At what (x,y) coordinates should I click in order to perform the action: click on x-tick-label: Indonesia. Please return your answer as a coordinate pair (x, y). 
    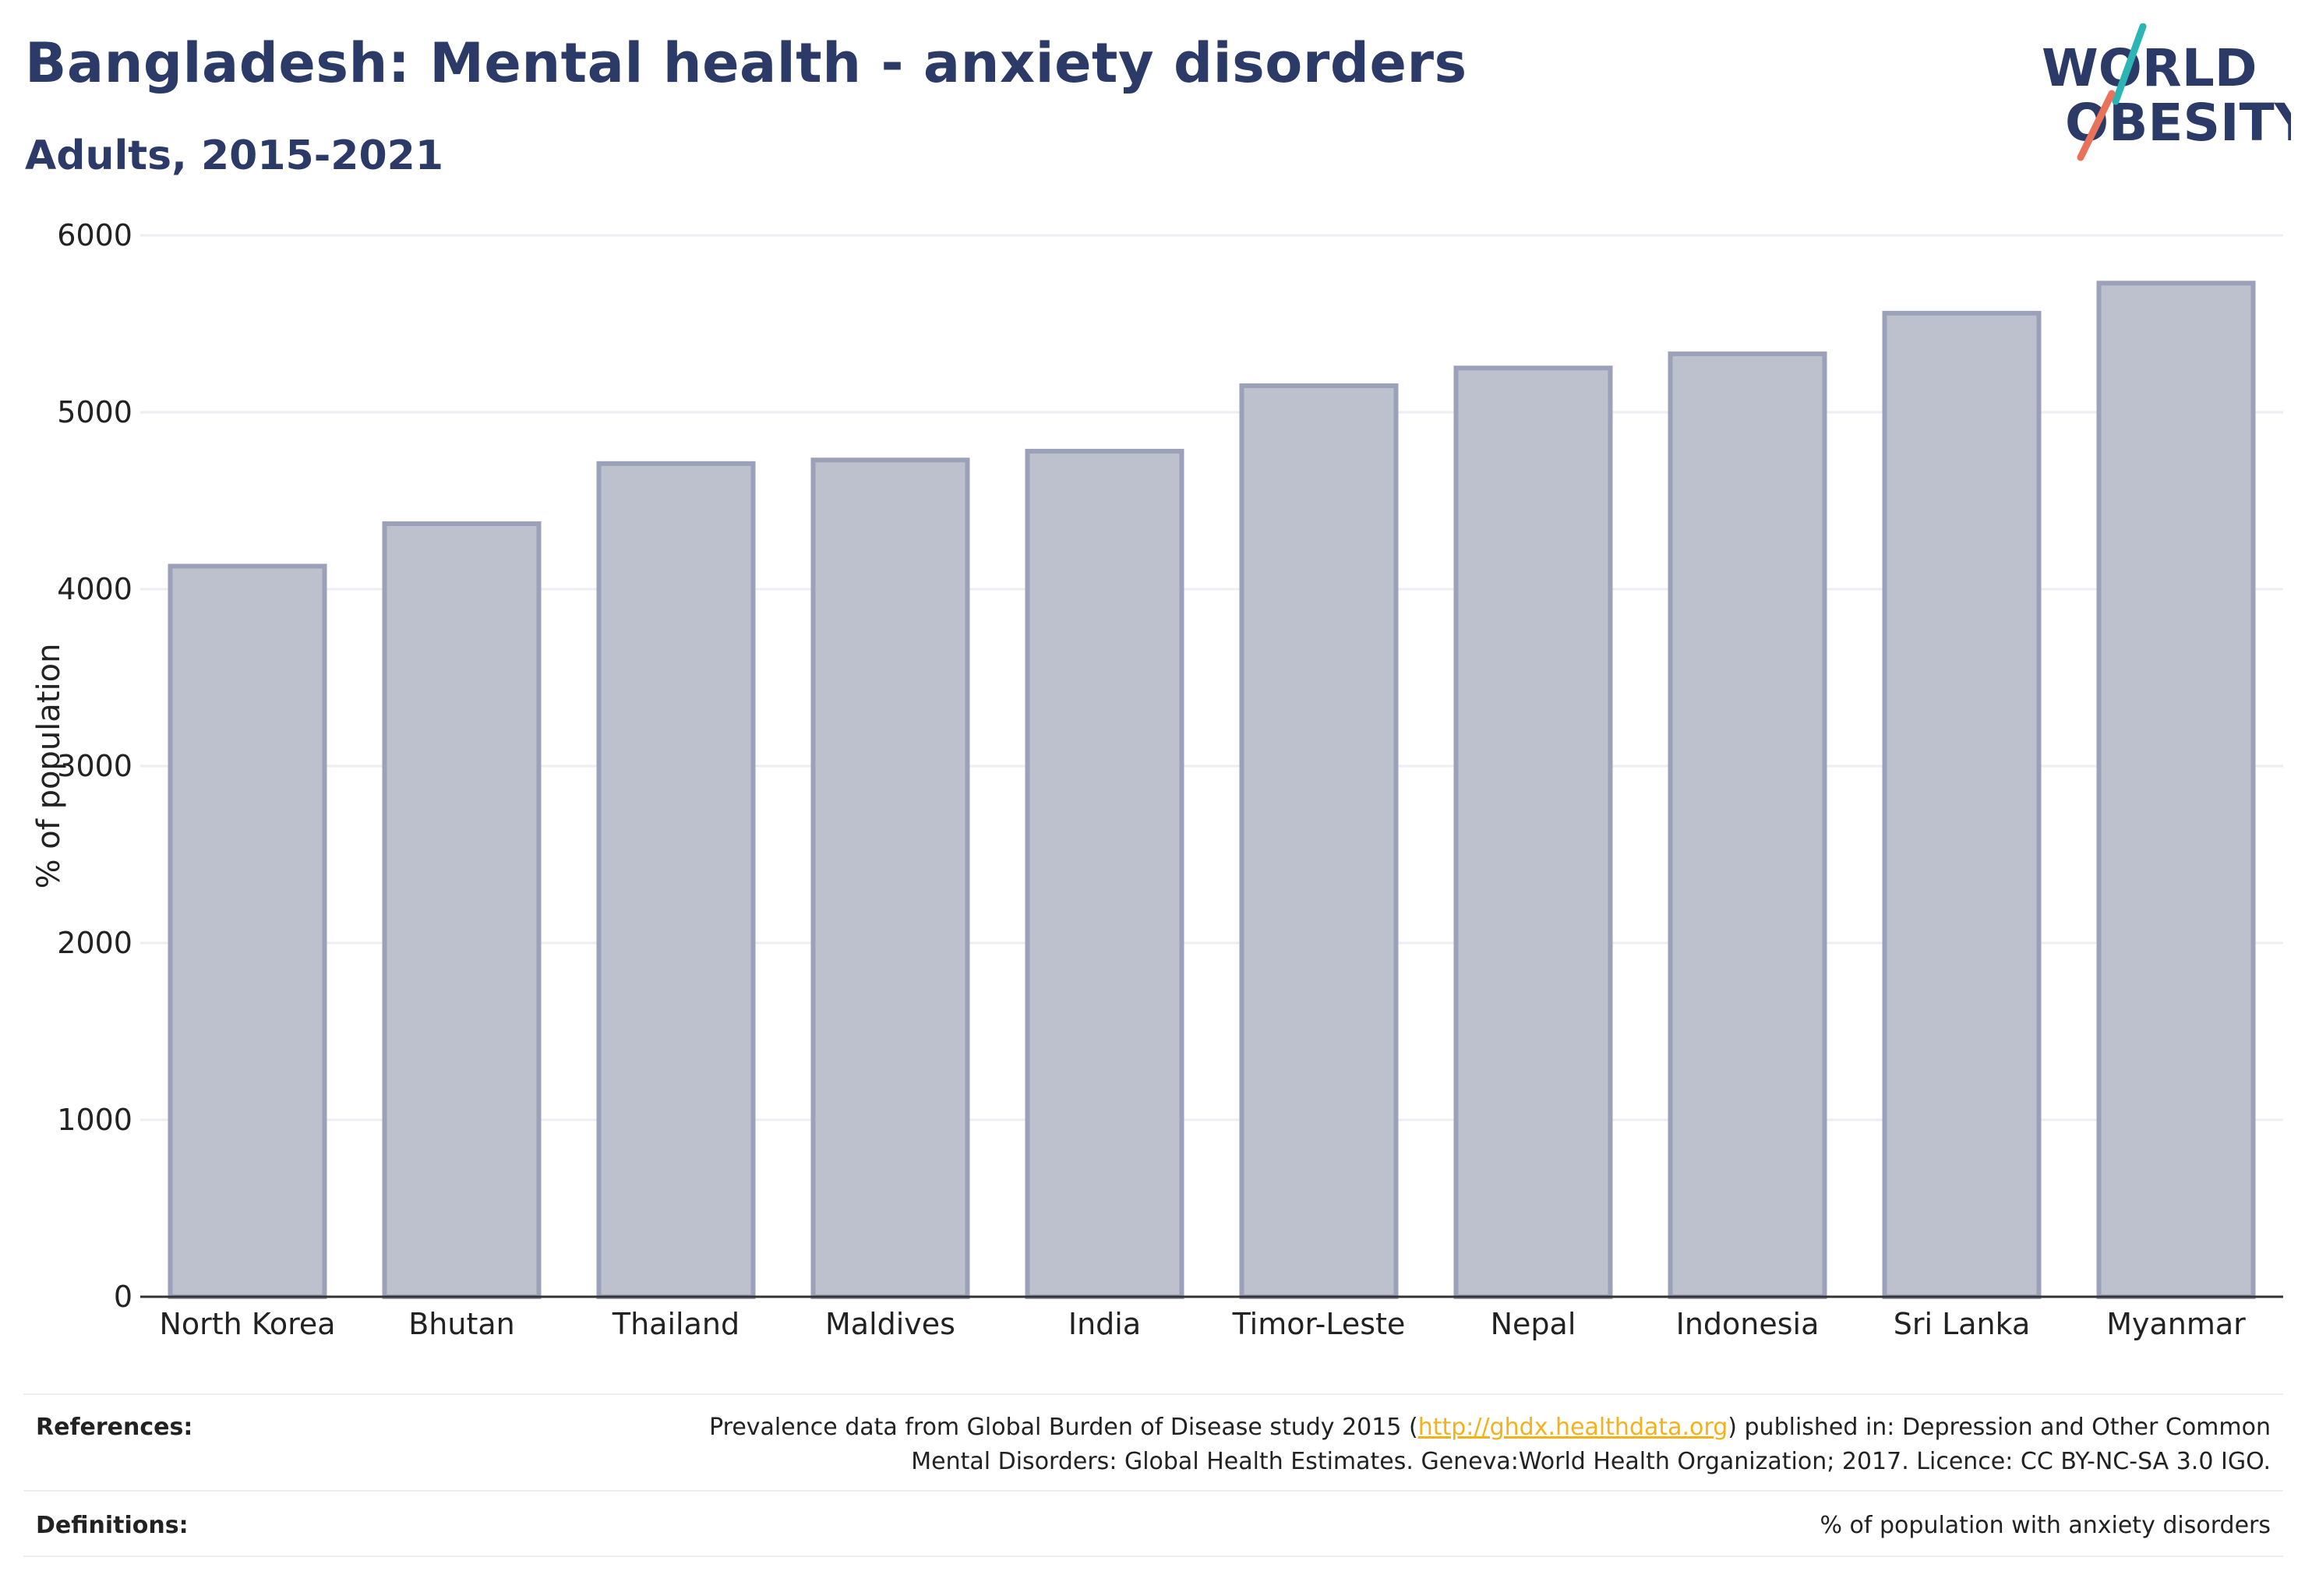
    Looking at the image, I should click on (1748, 1324).